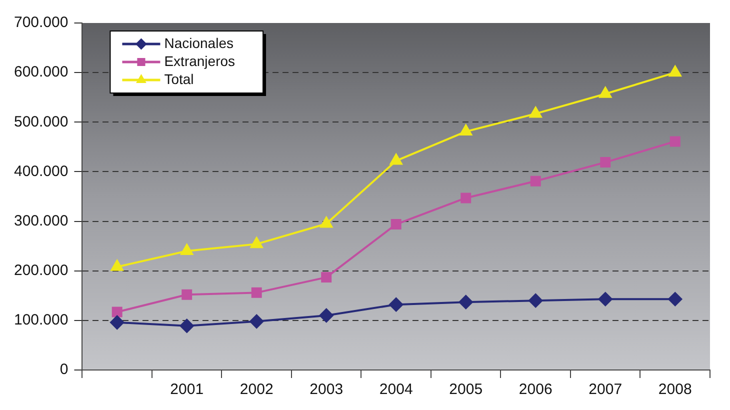  Describe the element at coordinates (187, 389) in the screenshot. I see `x-tick-label: 2001` at that location.